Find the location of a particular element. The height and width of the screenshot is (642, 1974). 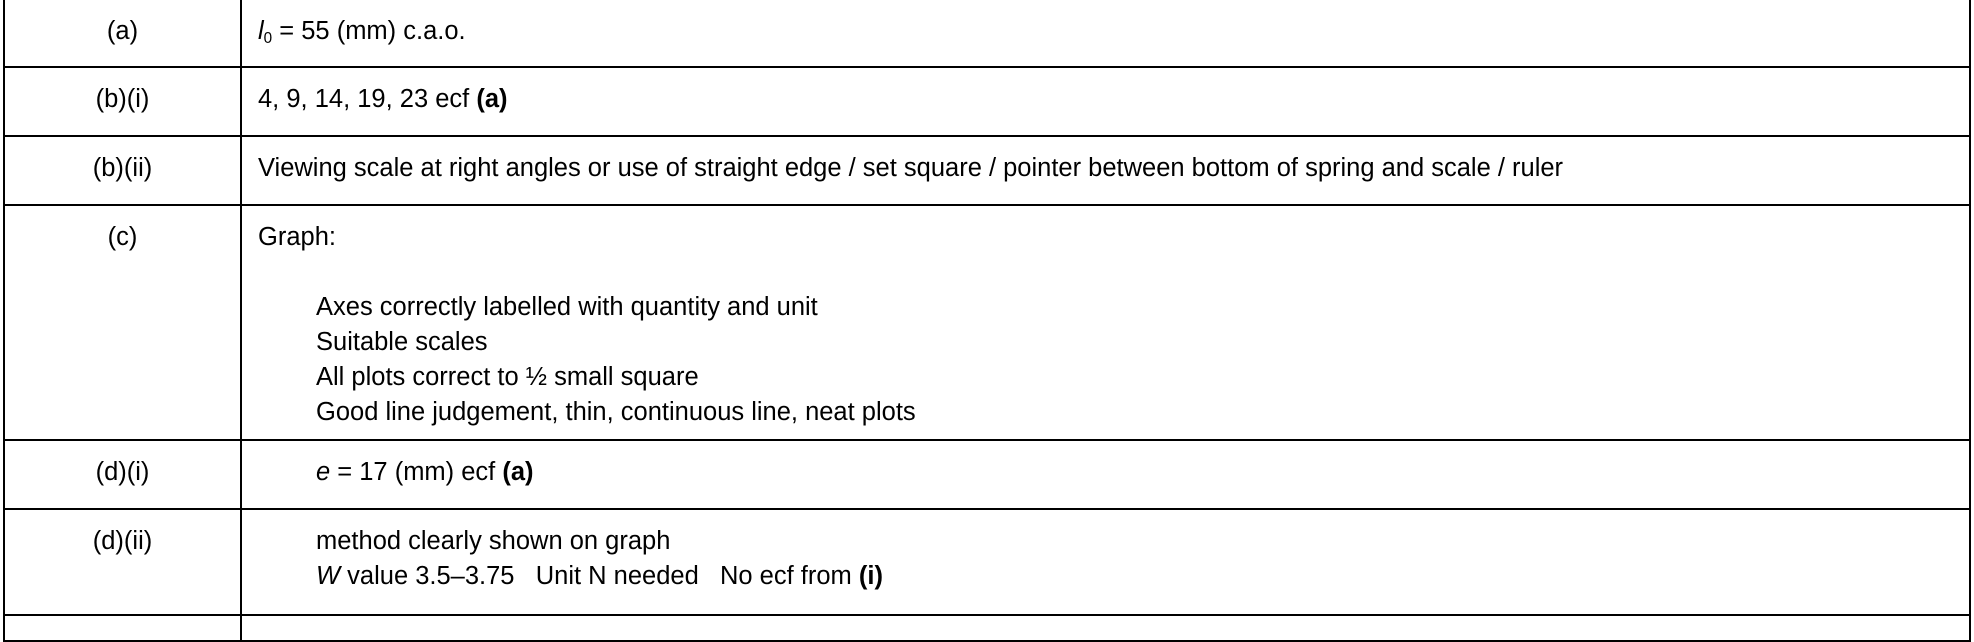

table-row: (b)(i) 4, 9, 14, 19, 23 ecf (a) is located at coordinates (987, 101).